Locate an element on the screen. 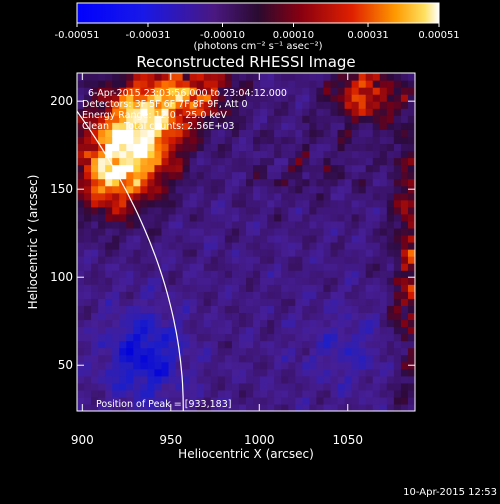 The image size is (500, 504). x-axis-label: Heliocentric X (arcsec) is located at coordinates (246, 454).